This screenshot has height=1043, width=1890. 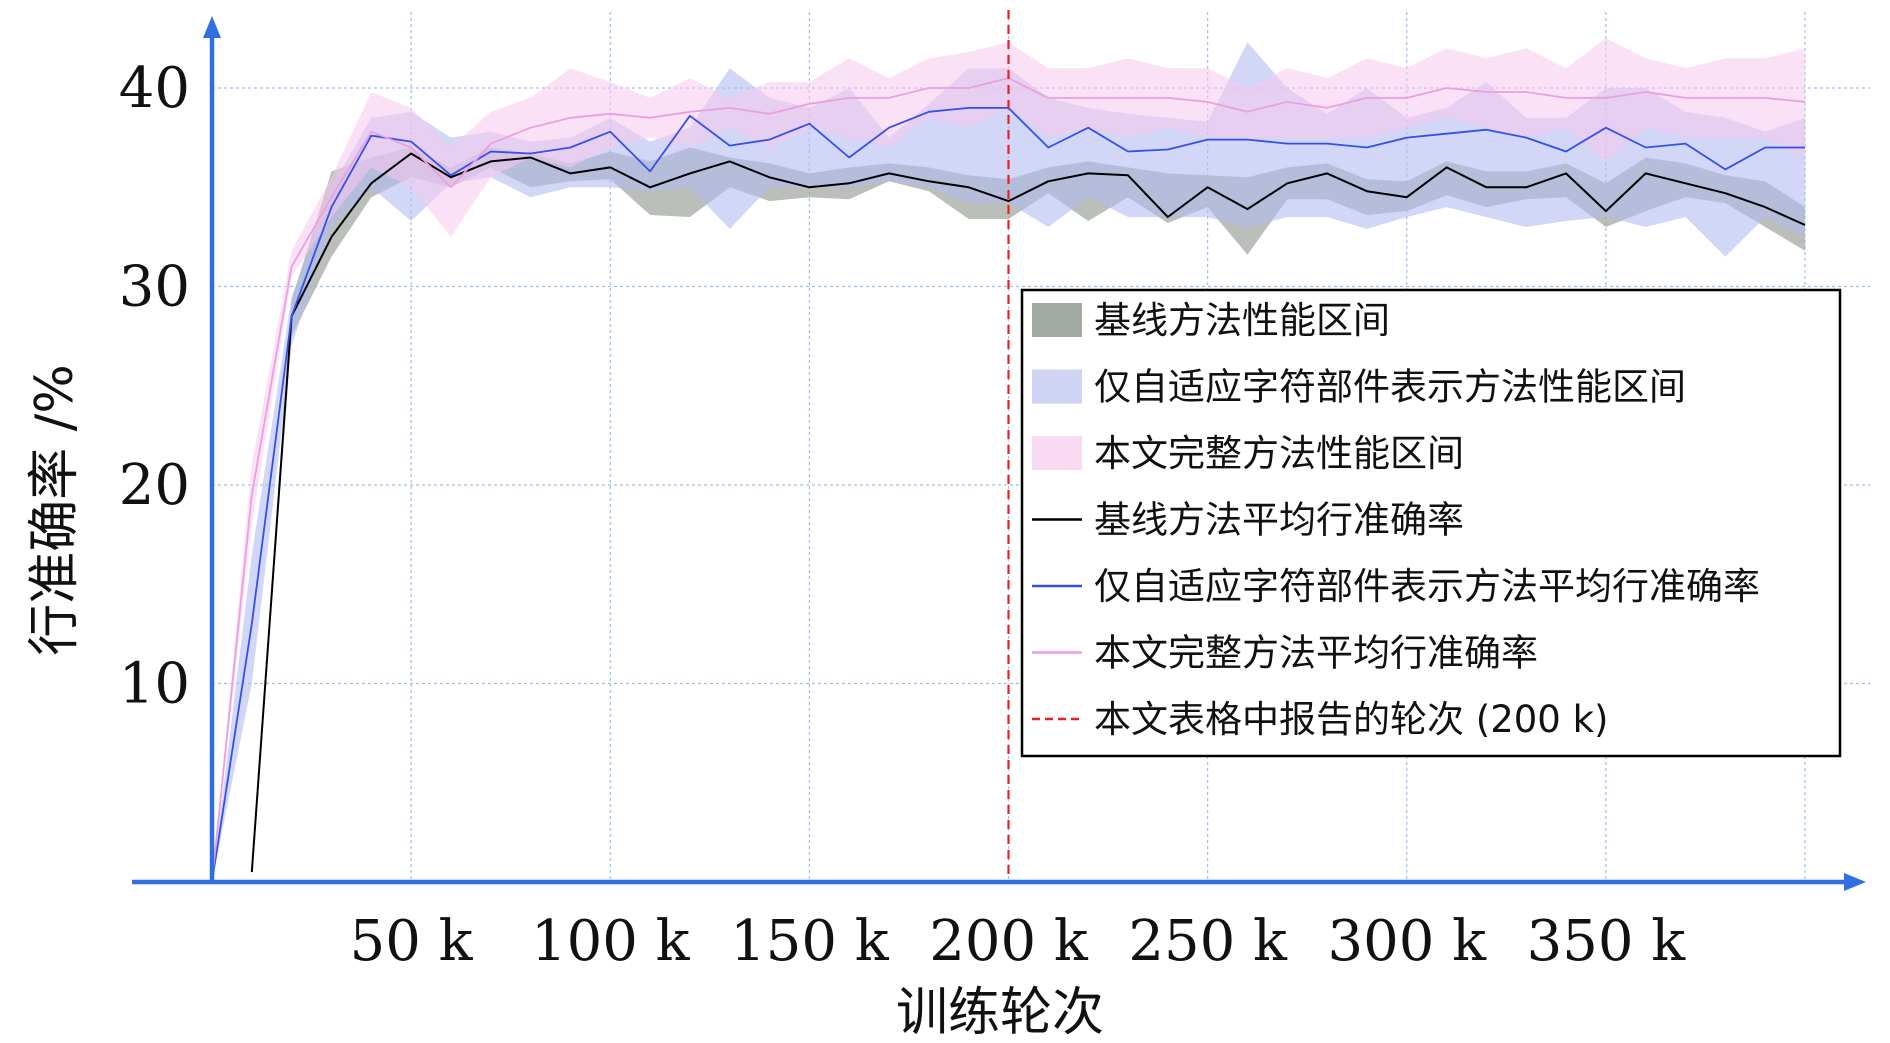 What do you see at coordinates (212, 27) in the screenshot?
I see `y-axis-arrow` at bounding box center [212, 27].